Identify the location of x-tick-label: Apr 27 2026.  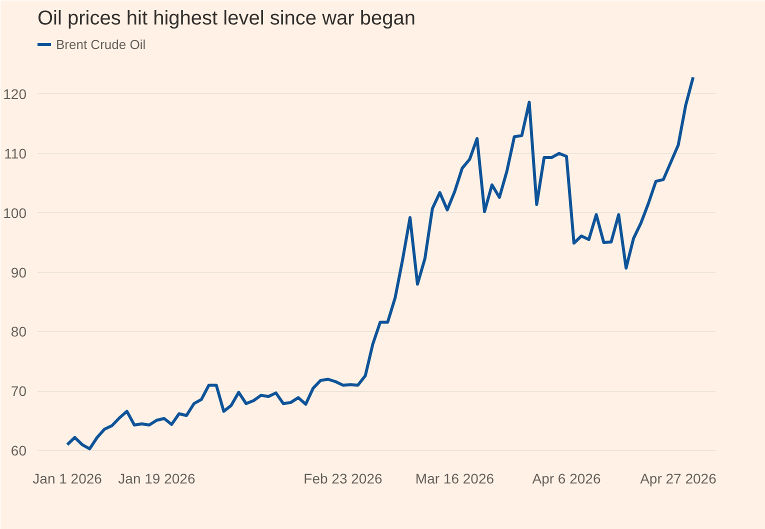
(678, 478).